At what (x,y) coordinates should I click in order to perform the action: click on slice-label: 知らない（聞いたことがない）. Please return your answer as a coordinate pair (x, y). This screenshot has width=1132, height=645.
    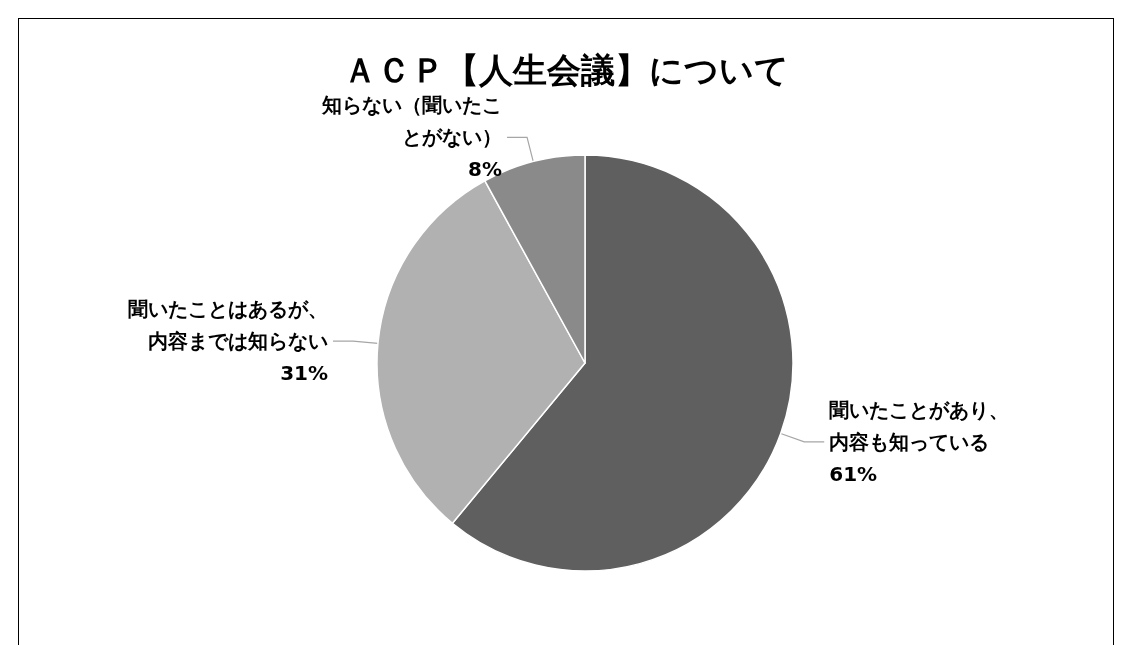
    Looking at the image, I should click on (412, 121).